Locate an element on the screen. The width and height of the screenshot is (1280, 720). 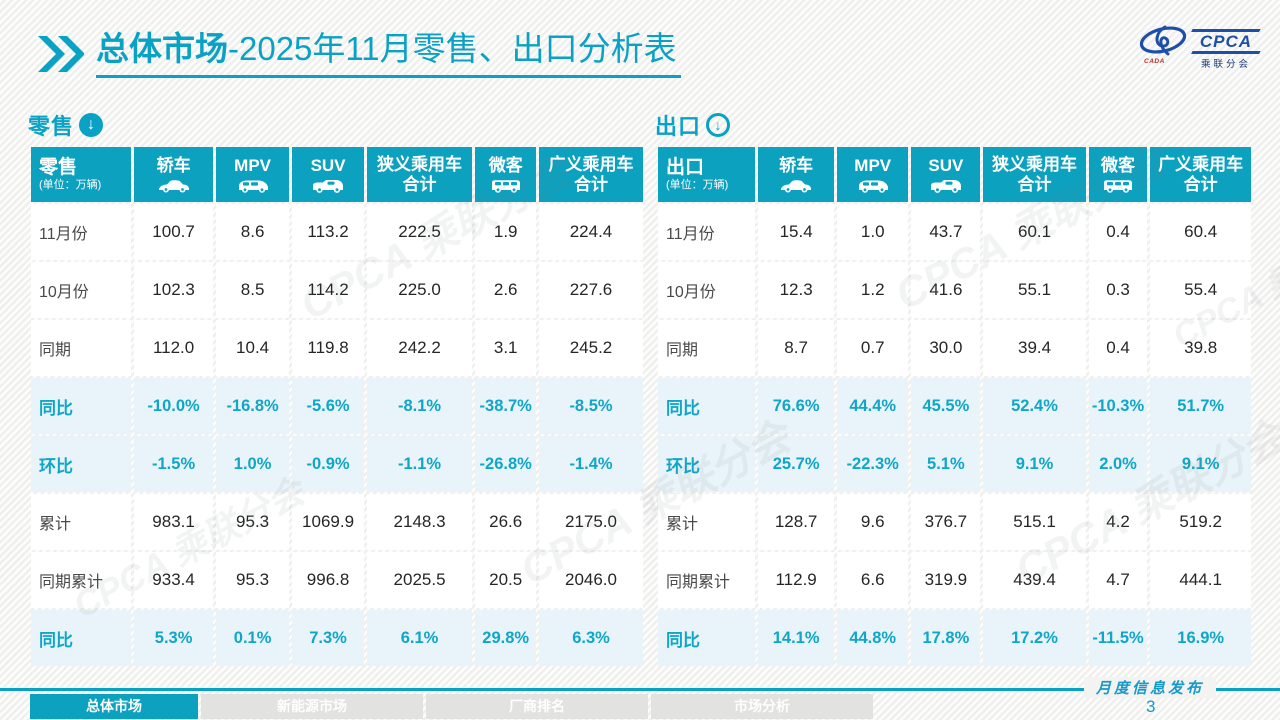
circle-down-arrow-solid-icon: ↓ is located at coordinates (91, 125).